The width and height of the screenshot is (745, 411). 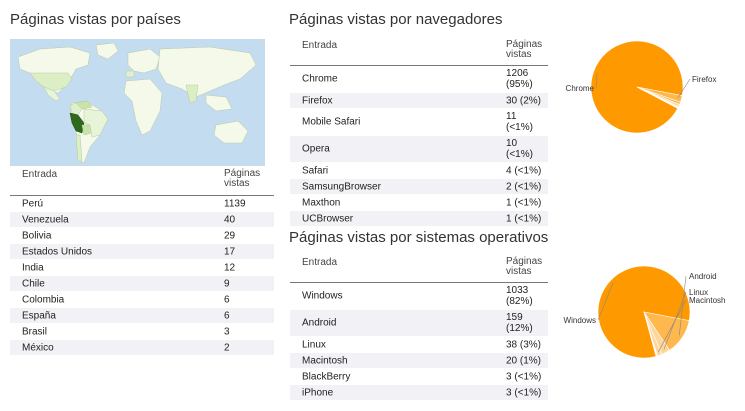 What do you see at coordinates (38, 347) in the screenshot?
I see `row-label: México` at bounding box center [38, 347].